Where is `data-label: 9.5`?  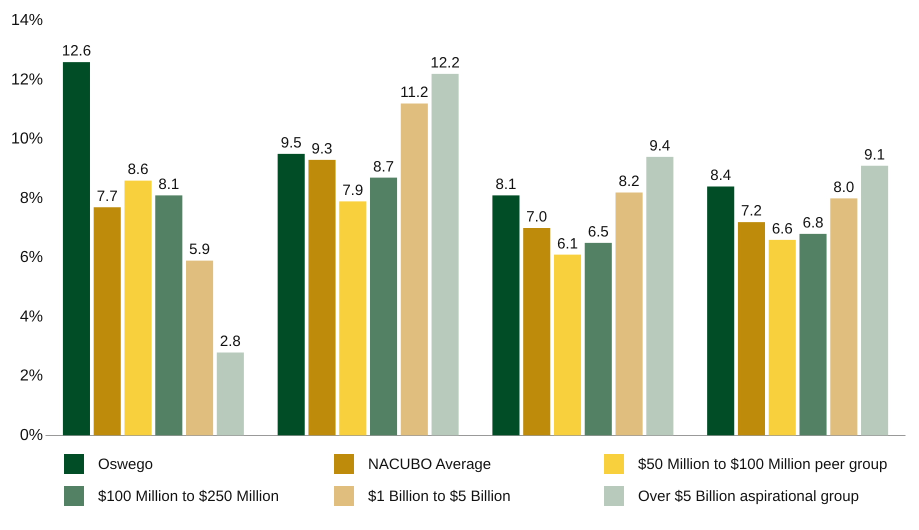 data-label: 9.5 is located at coordinates (291, 143).